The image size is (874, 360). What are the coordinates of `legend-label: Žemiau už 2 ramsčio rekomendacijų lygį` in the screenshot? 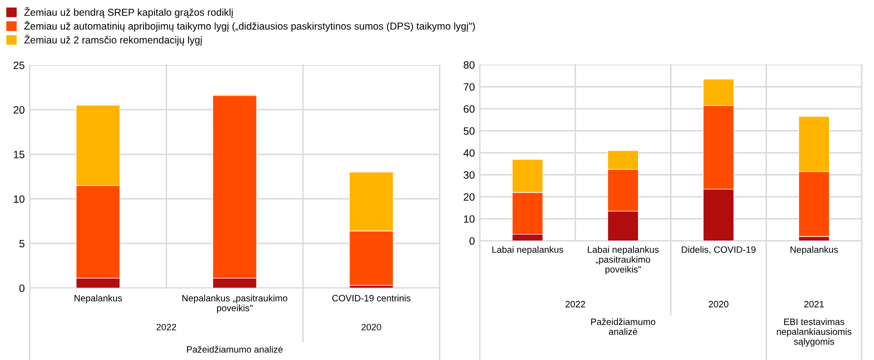 It's located at (113, 40).